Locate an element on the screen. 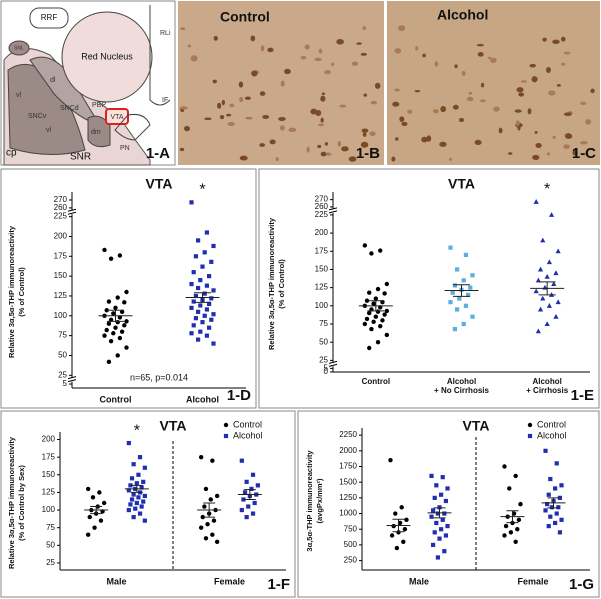 The width and height of the screenshot is (601, 599). y-tick-label: 5 is located at coordinates (65, 383).